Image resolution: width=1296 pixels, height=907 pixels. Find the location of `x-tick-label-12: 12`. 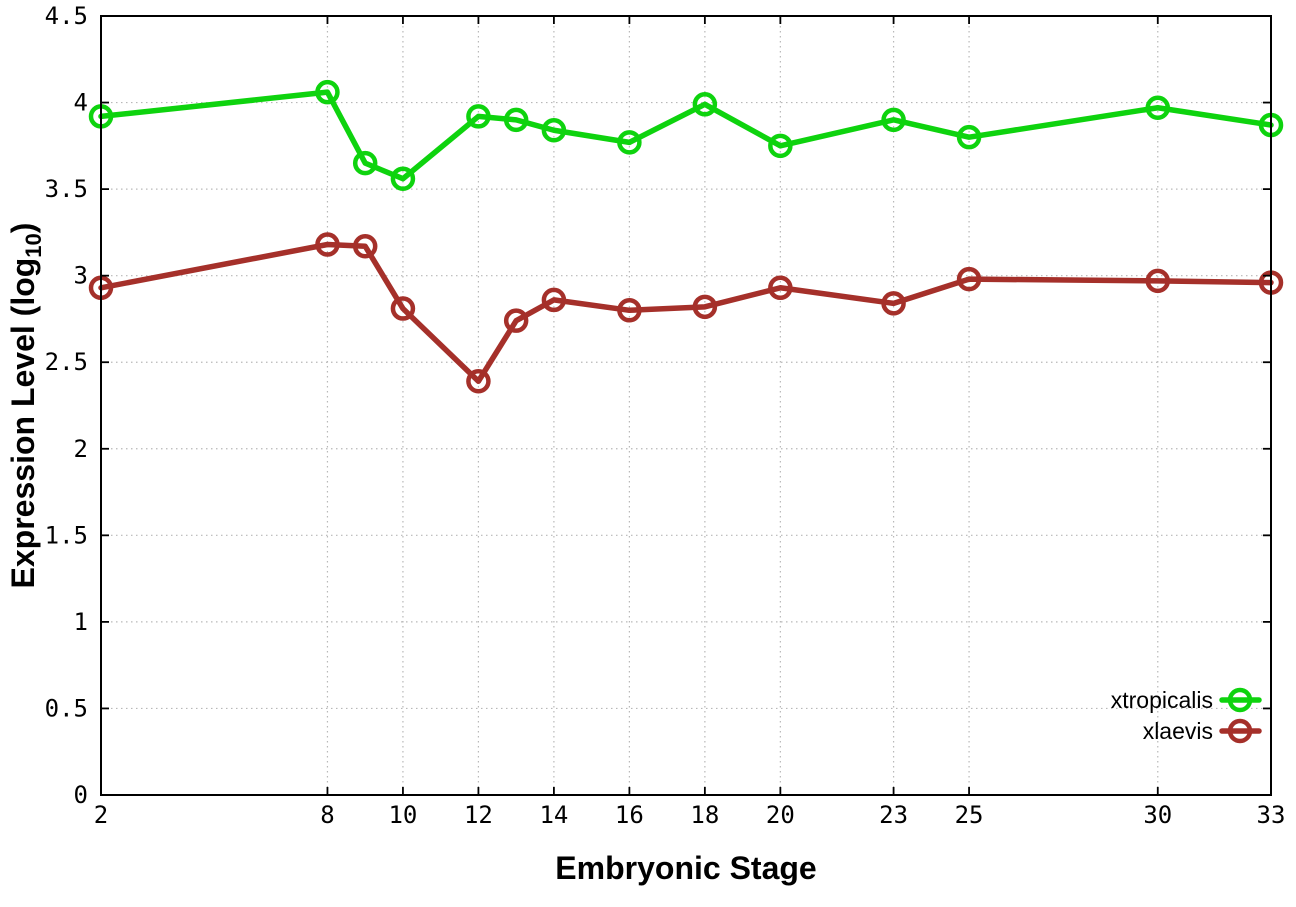

x-tick-label-12: 12 is located at coordinates (478, 815).